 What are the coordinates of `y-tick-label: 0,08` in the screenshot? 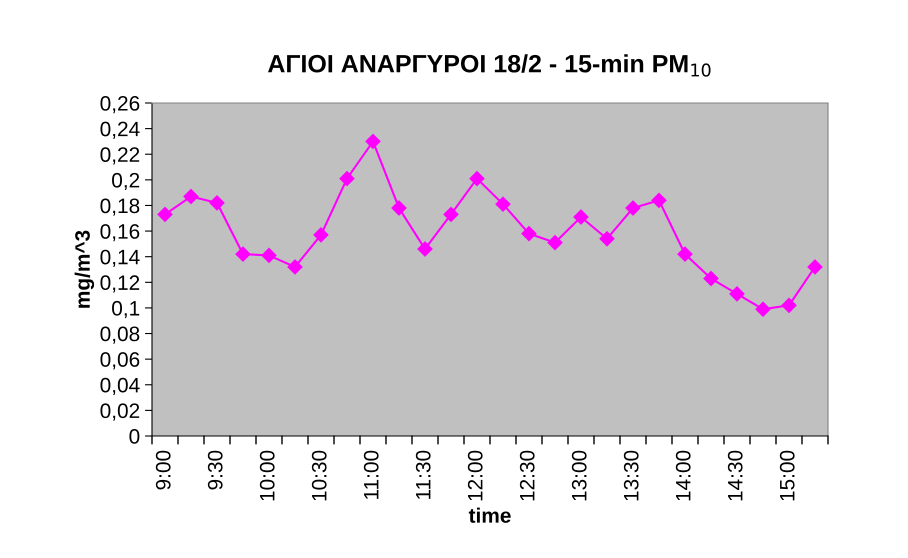 It's located at (120, 335).